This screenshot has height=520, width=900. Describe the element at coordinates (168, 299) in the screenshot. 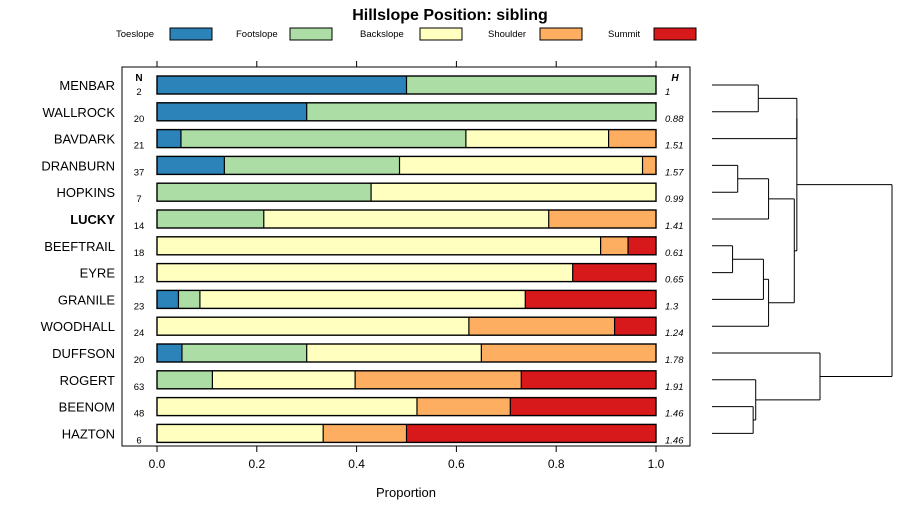

I see `bar-granile-toeslope` at that location.